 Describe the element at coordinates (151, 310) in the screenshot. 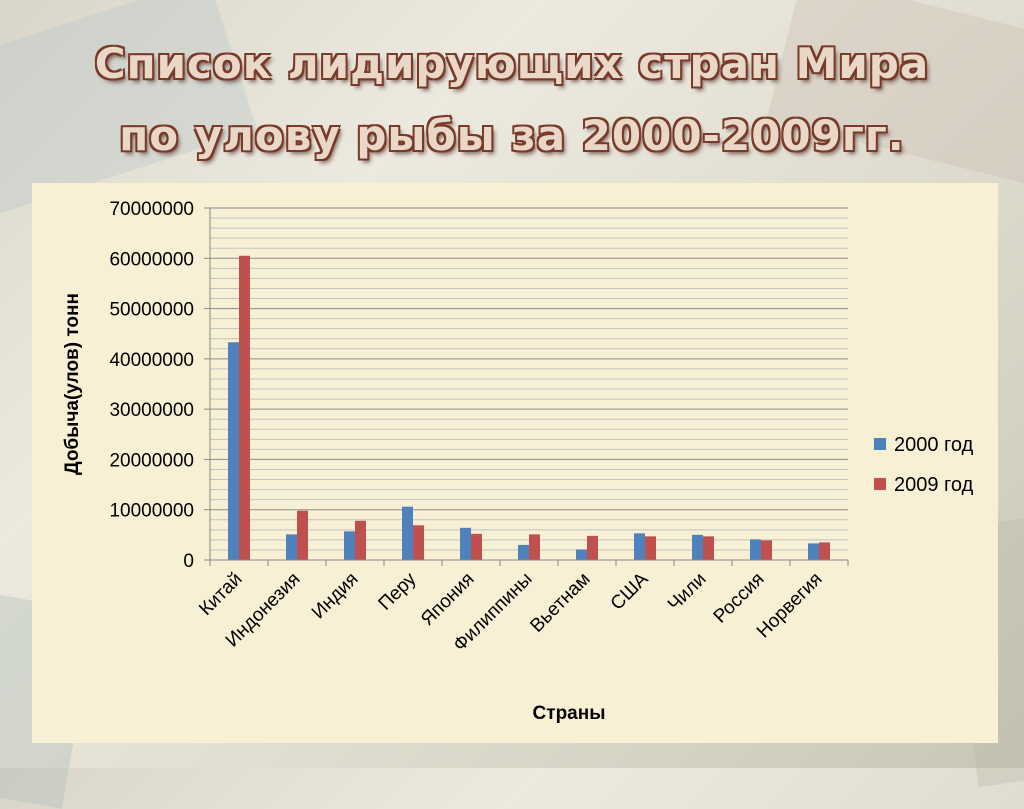

I see `y-tick-label: 50000000` at that location.